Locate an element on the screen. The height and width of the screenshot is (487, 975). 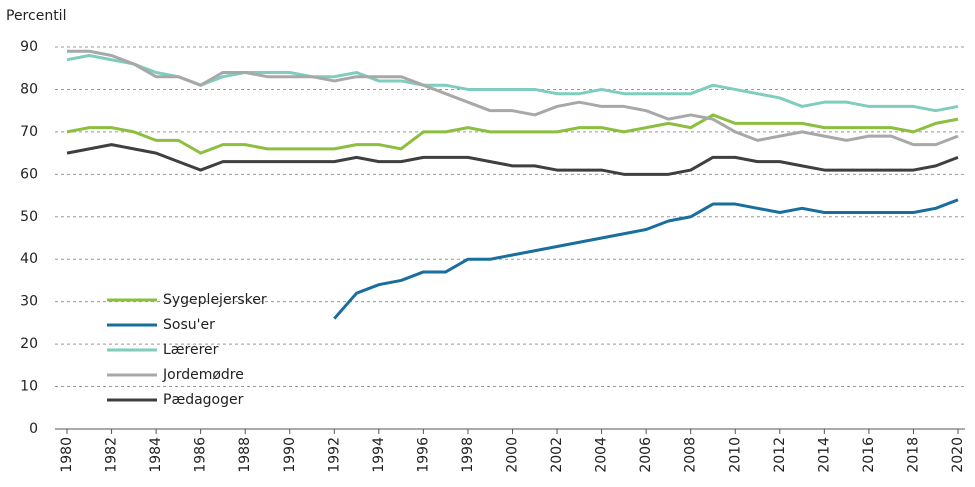
x-tick-label: 1998 is located at coordinates (468, 455).